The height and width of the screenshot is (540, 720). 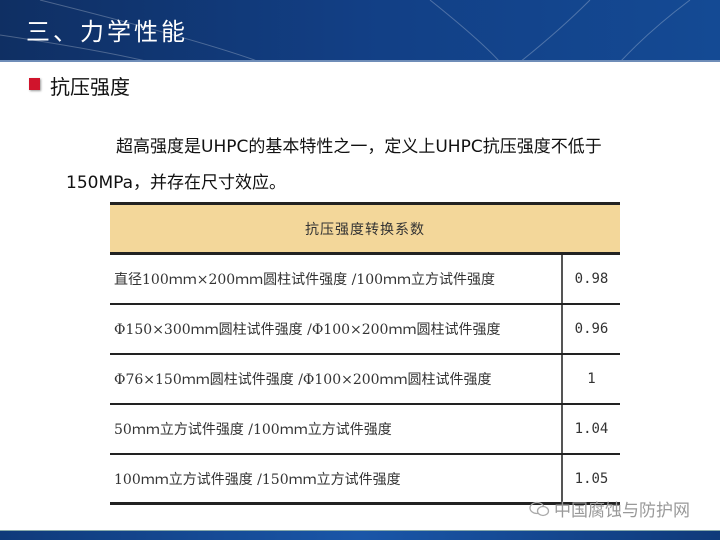 I want to click on table-row: 100ｍｍ立方试件强度 /150ｍｍ立方试件强度 1.05, so click(x=365, y=480).